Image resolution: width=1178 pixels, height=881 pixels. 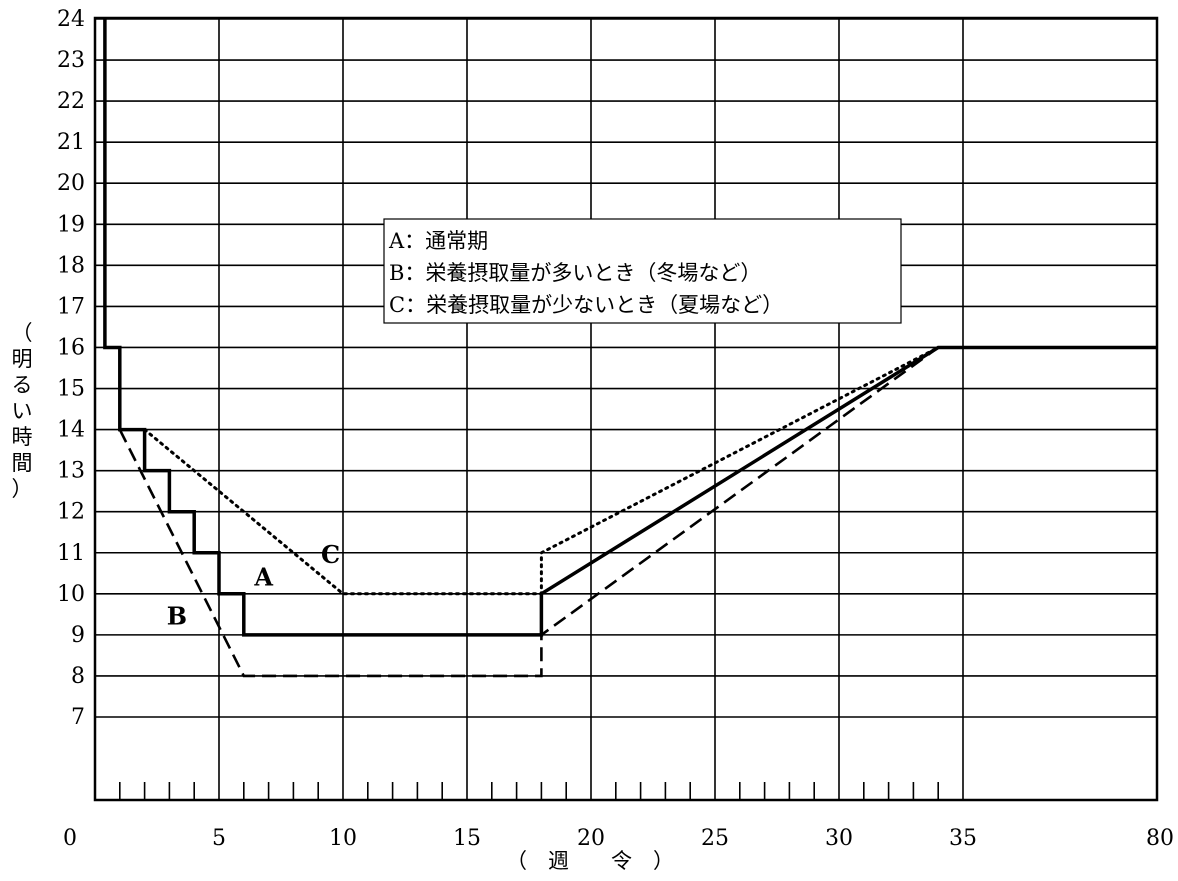 I want to click on series-label-a: A, so click(x=263, y=577).